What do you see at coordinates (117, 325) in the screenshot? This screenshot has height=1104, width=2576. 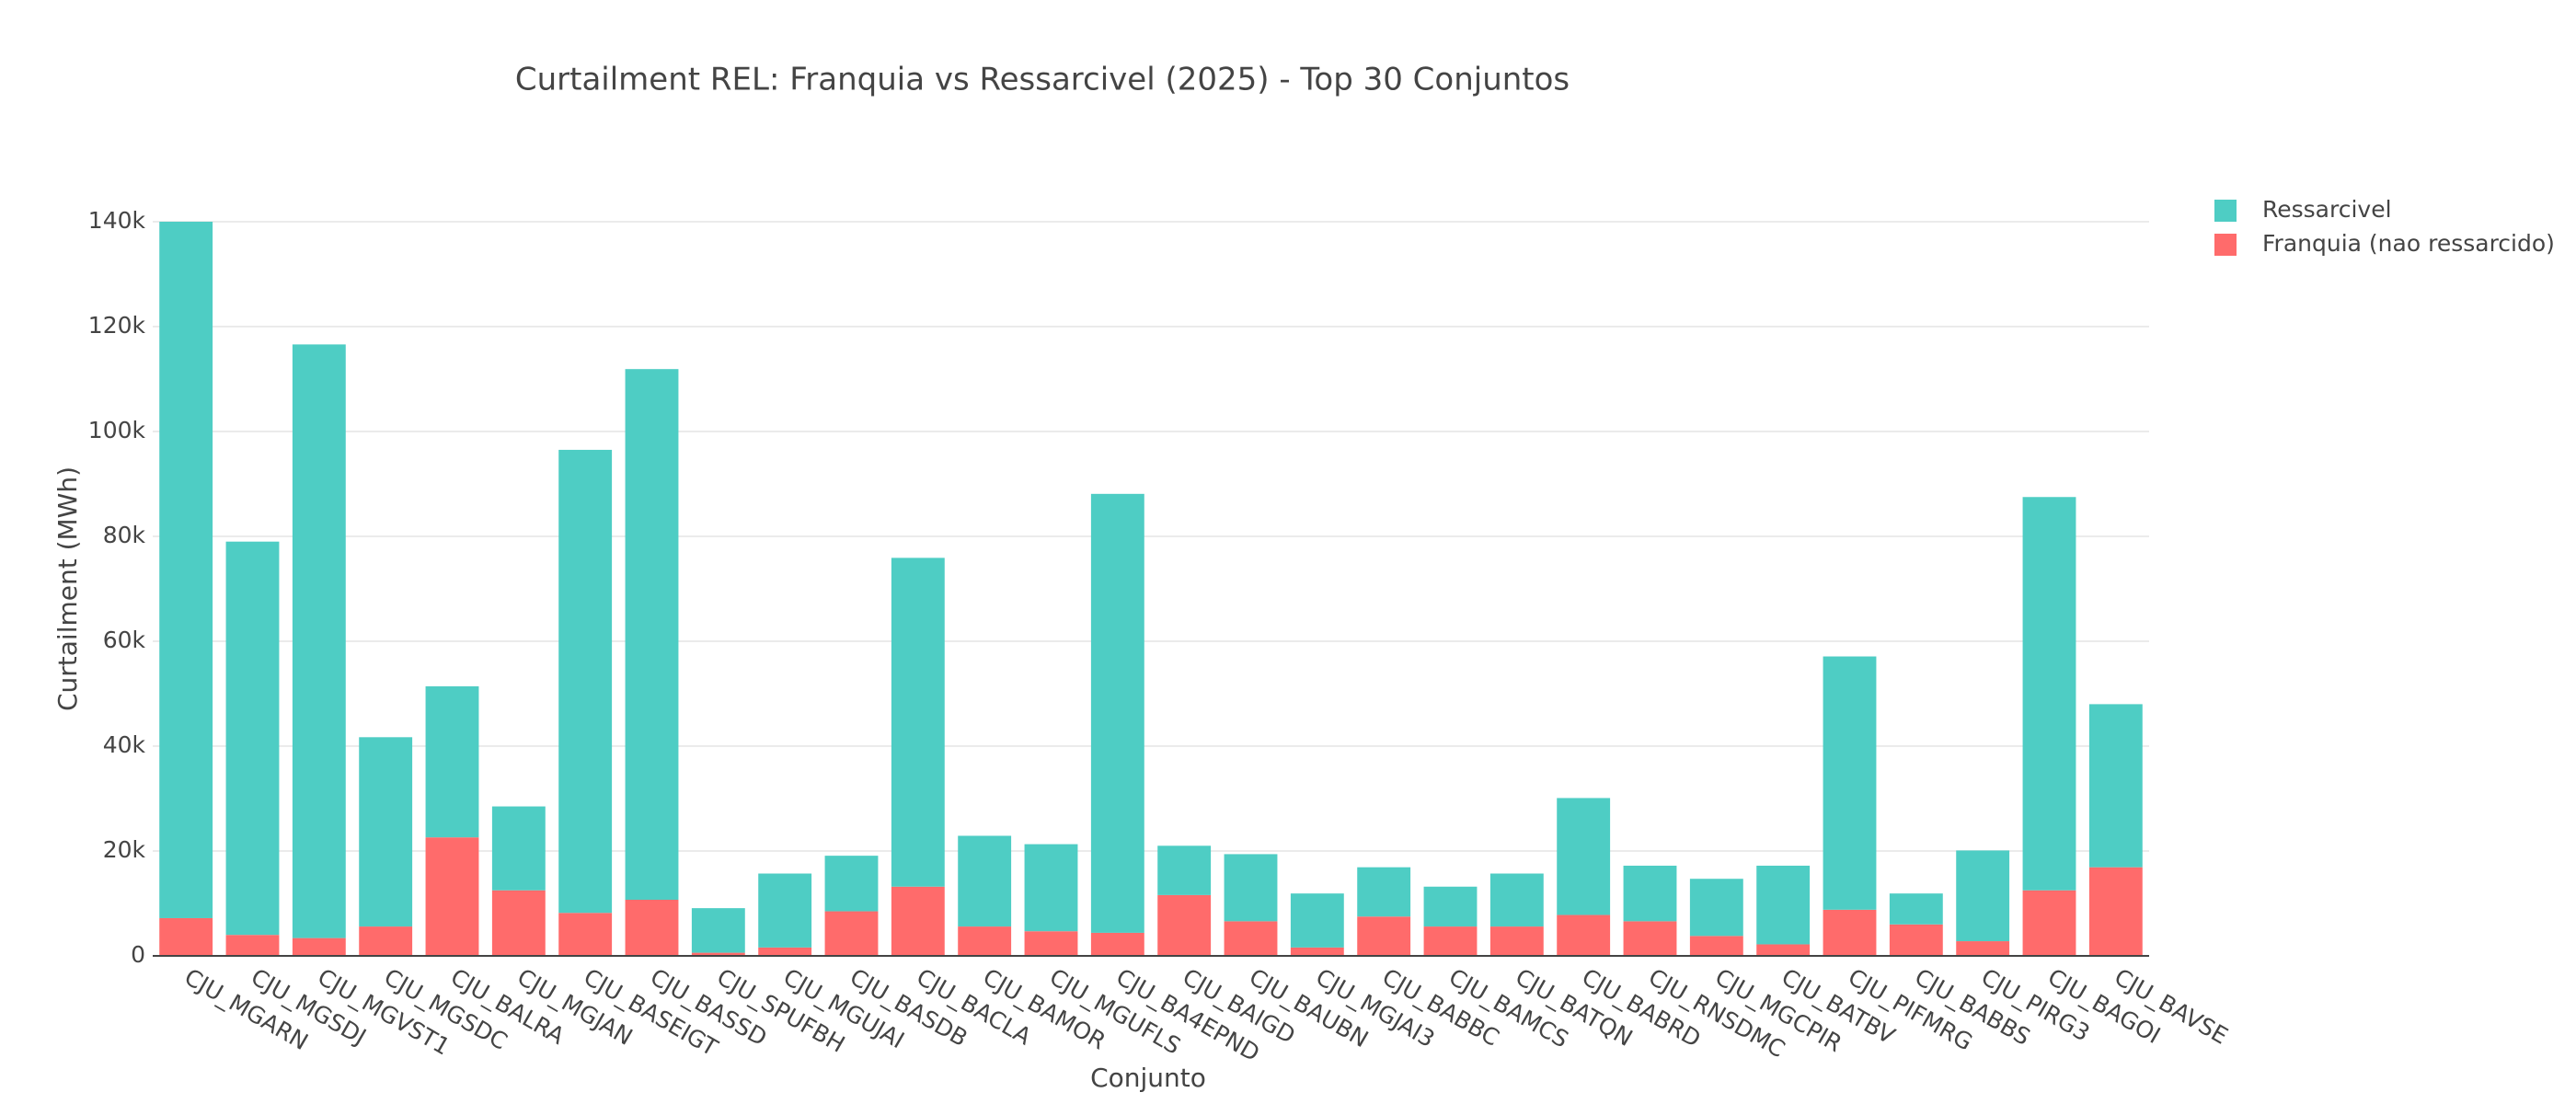 I see `y-tick-label: 120k` at bounding box center [117, 325].